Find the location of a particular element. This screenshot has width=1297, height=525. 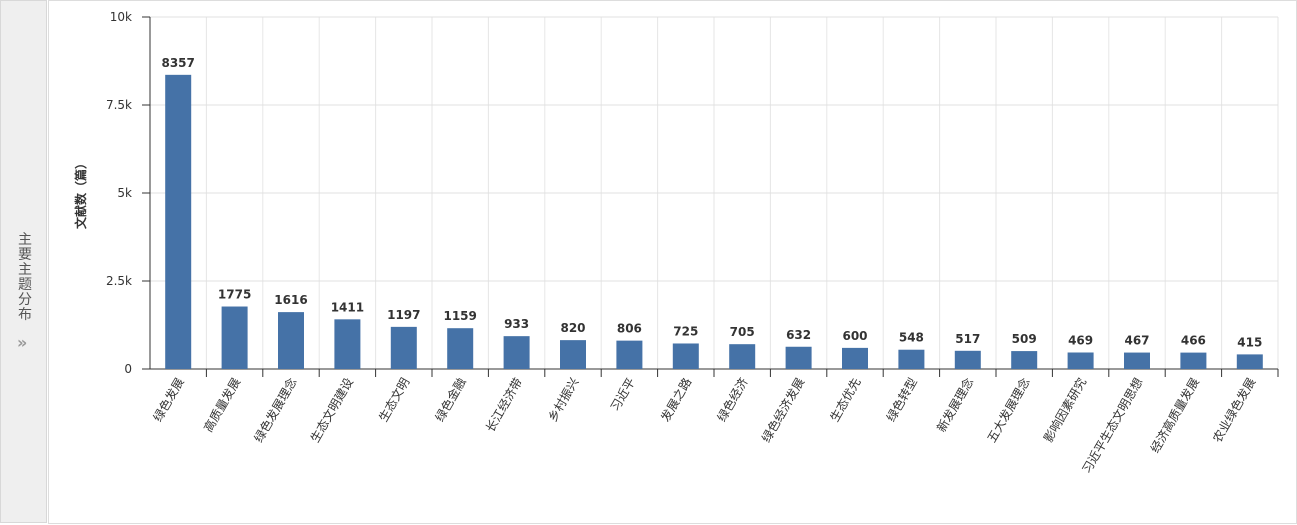

data-label: 705 is located at coordinates (742, 332).